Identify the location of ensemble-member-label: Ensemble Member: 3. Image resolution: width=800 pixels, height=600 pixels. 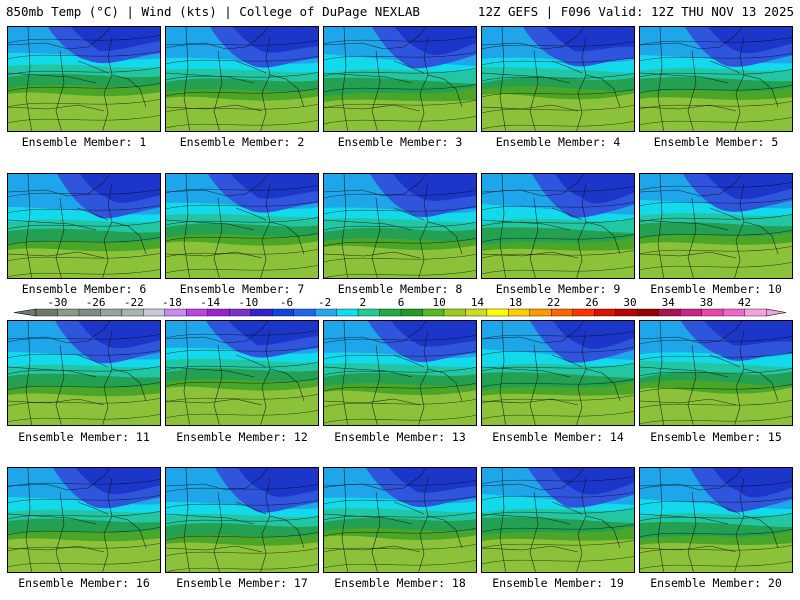
(400, 142).